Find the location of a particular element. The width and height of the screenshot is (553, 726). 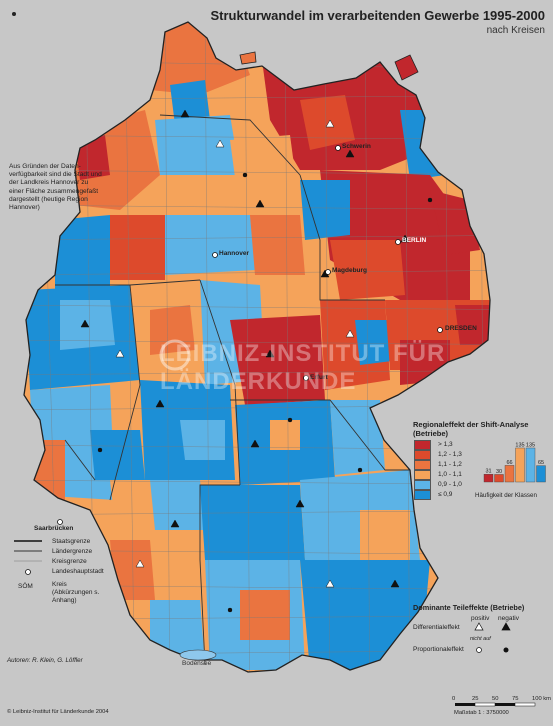

dominant-negative-label: negativ is located at coordinates (508, 618).